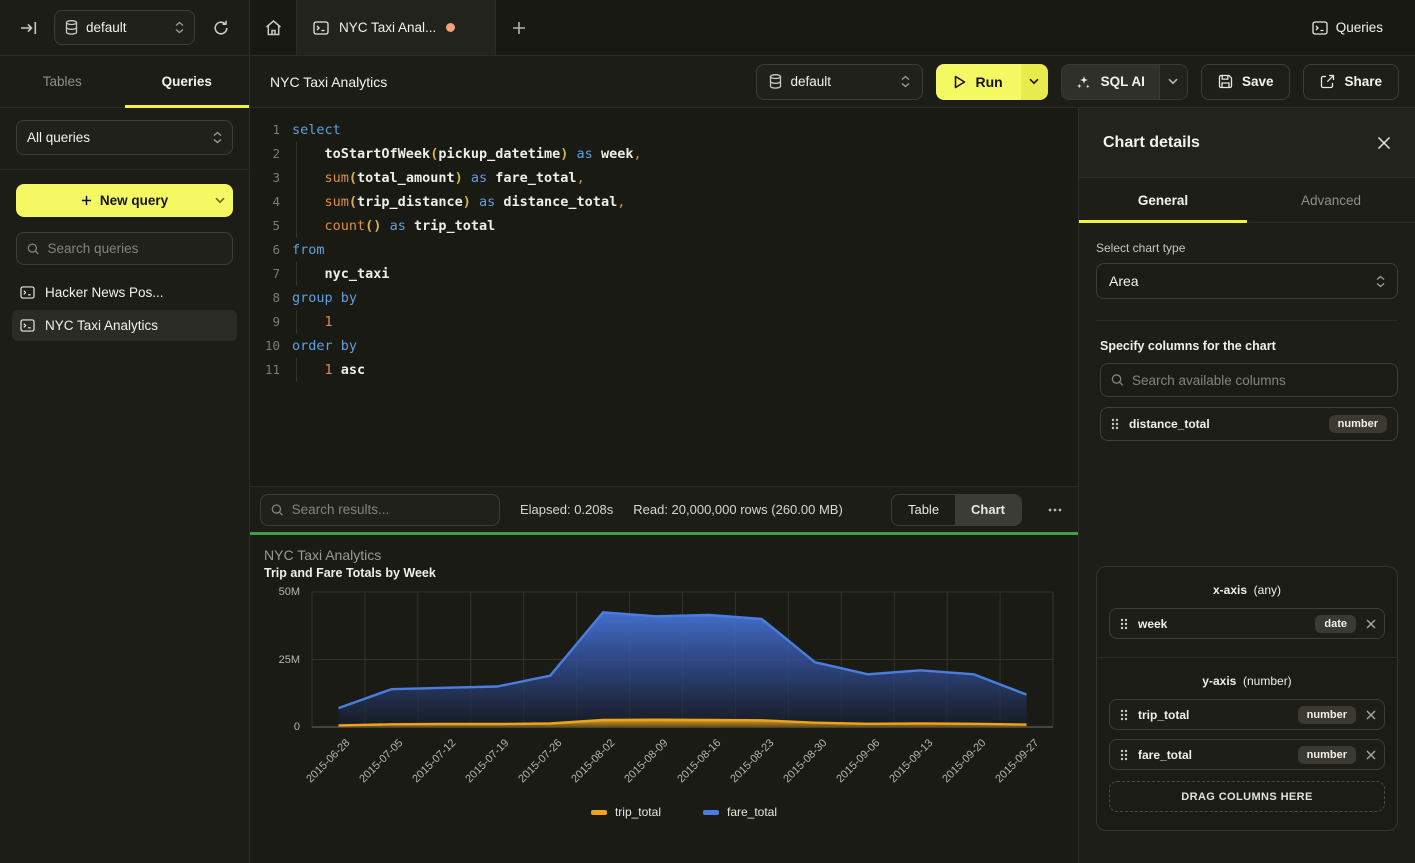  Describe the element at coordinates (664, 178) in the screenshot. I see `code-line: 3 sum(total_amount) as fare_total,` at that location.